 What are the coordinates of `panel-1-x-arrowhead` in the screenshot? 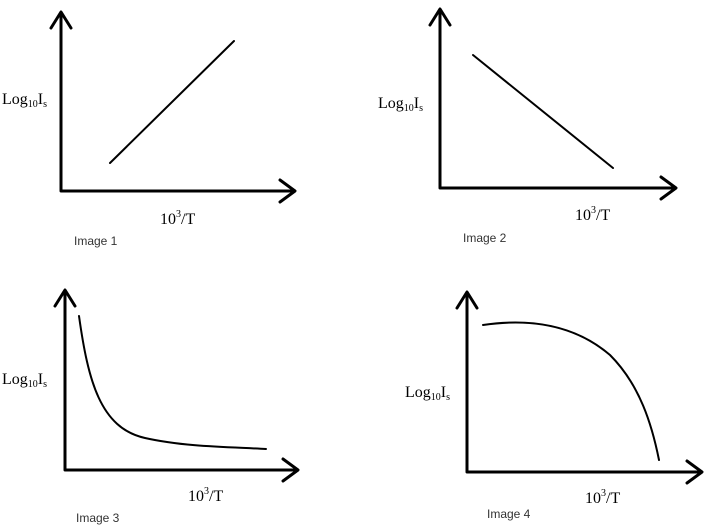 It's located at (287, 191).